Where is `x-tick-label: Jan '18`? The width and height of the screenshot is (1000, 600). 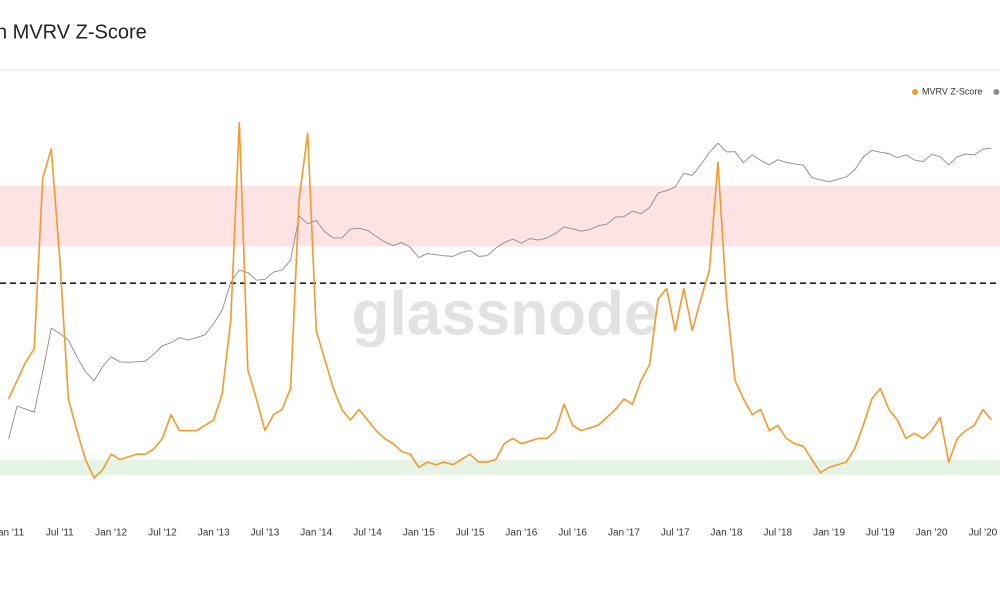 x-tick-label: Jan '18 is located at coordinates (727, 533).